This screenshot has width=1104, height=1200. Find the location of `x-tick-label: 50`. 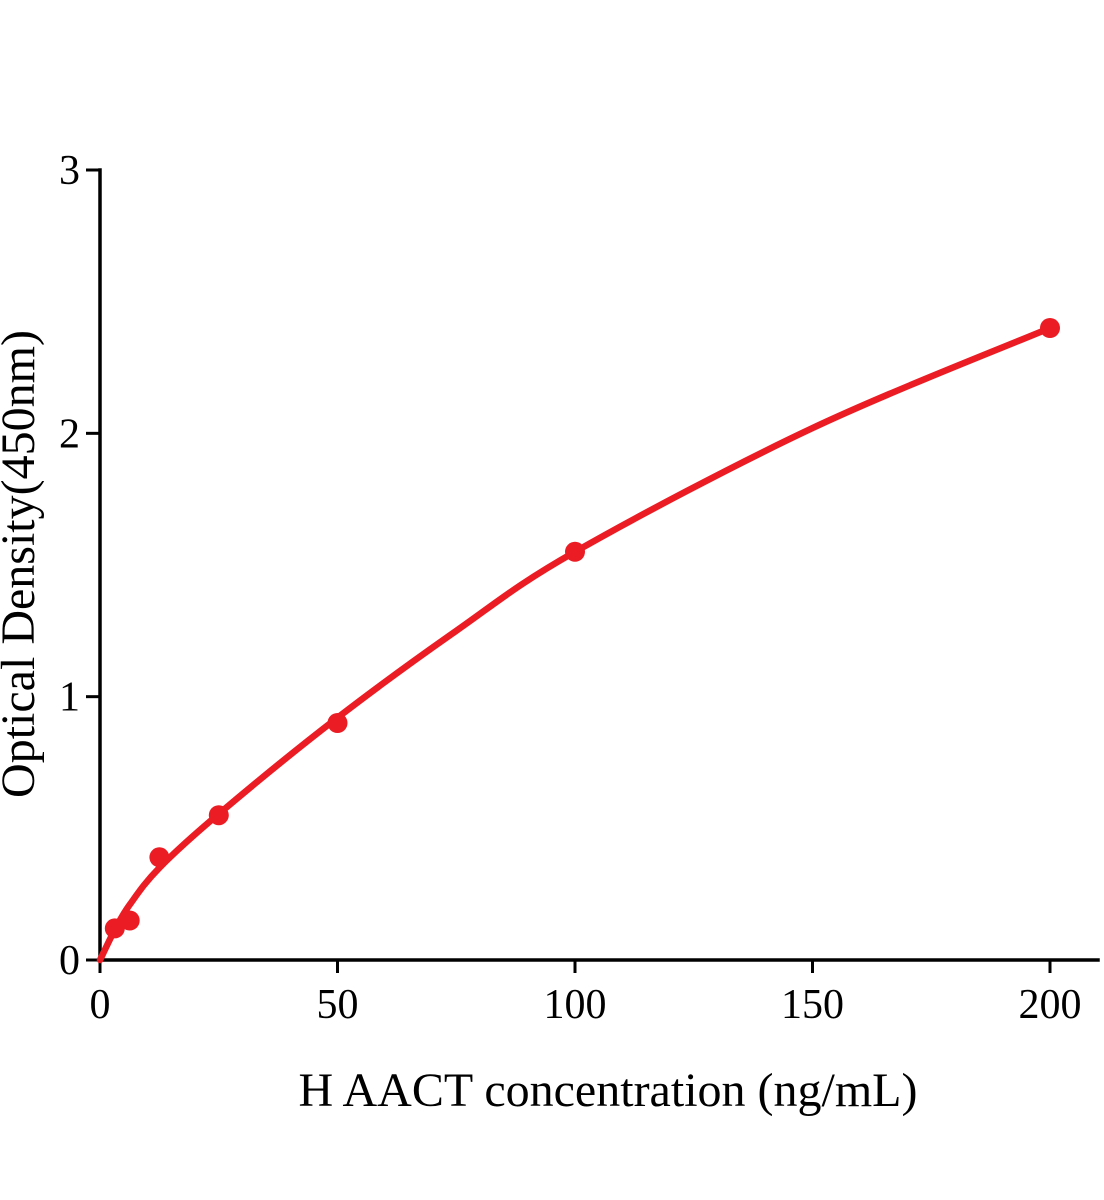

x-tick-label: 50 is located at coordinates (338, 1005).